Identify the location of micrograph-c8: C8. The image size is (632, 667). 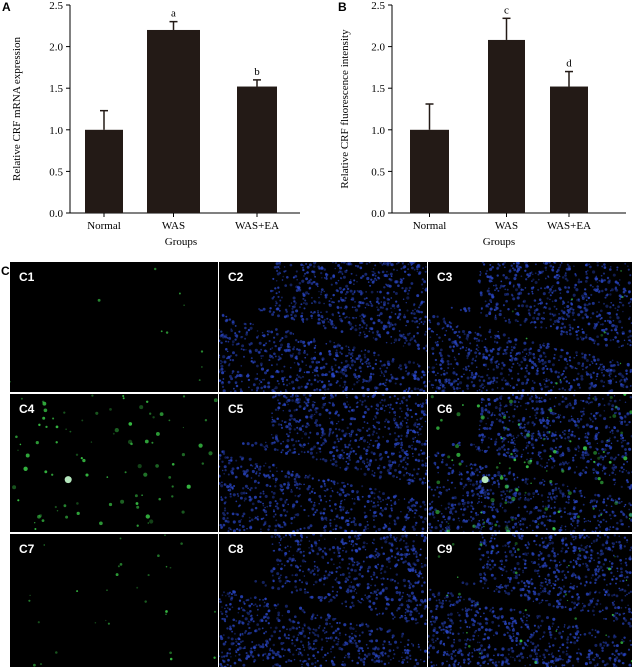
(323, 600).